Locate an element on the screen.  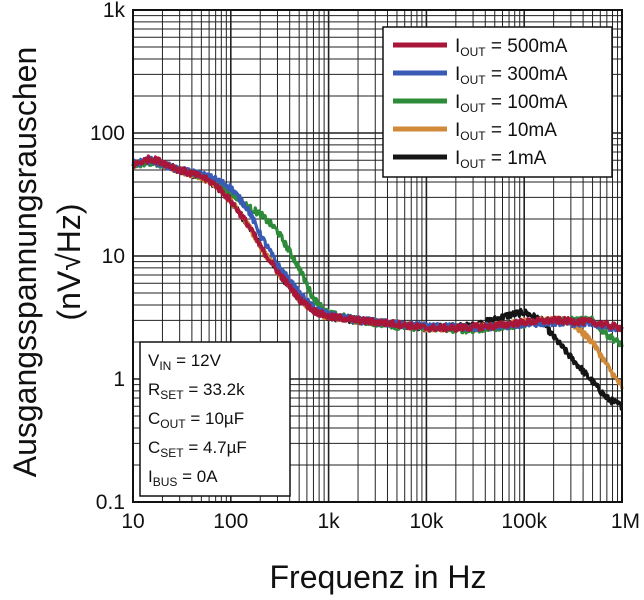
x-tick-label: 10k is located at coordinates (426, 521).